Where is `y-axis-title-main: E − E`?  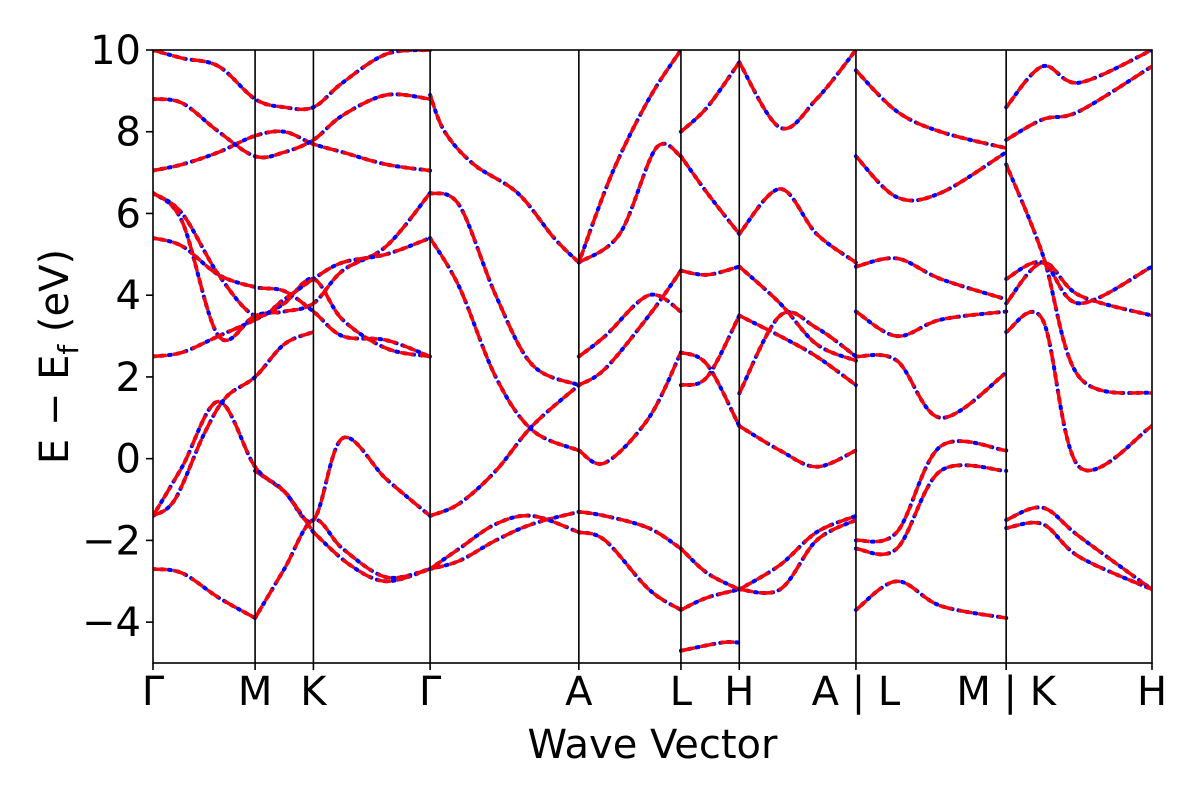 y-axis-title-main: E − E is located at coordinates (55, 410).